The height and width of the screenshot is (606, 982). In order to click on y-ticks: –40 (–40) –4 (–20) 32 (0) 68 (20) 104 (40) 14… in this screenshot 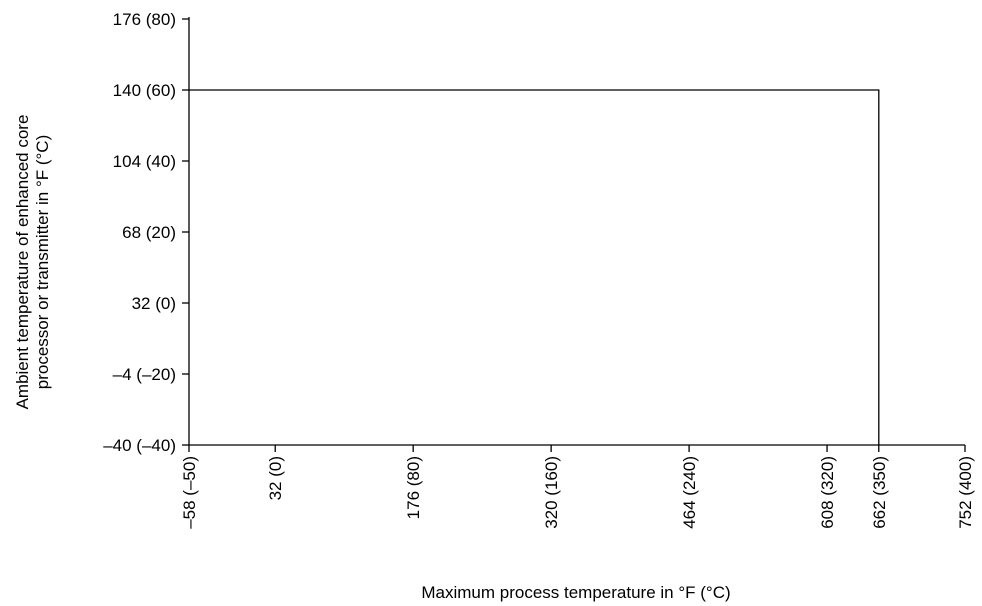, I will do `click(146, 232)`.